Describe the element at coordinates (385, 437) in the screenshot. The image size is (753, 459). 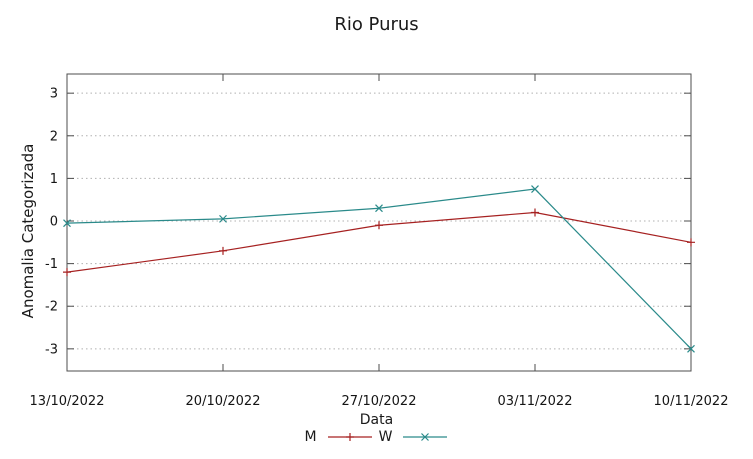
I see `legend-label-w: W` at that location.